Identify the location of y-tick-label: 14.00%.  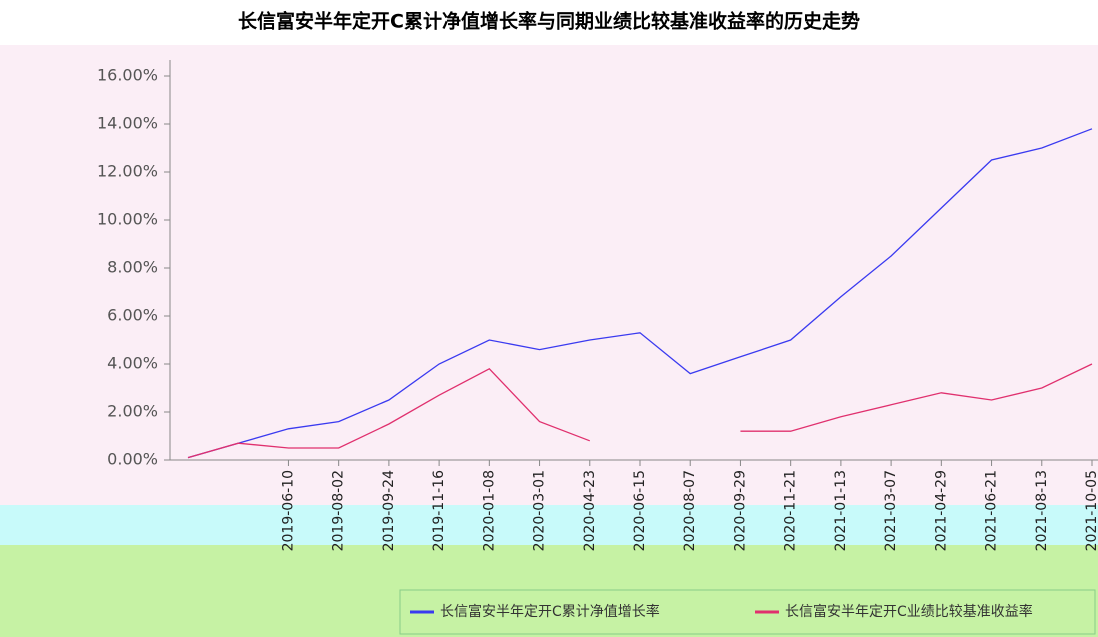
(127, 123).